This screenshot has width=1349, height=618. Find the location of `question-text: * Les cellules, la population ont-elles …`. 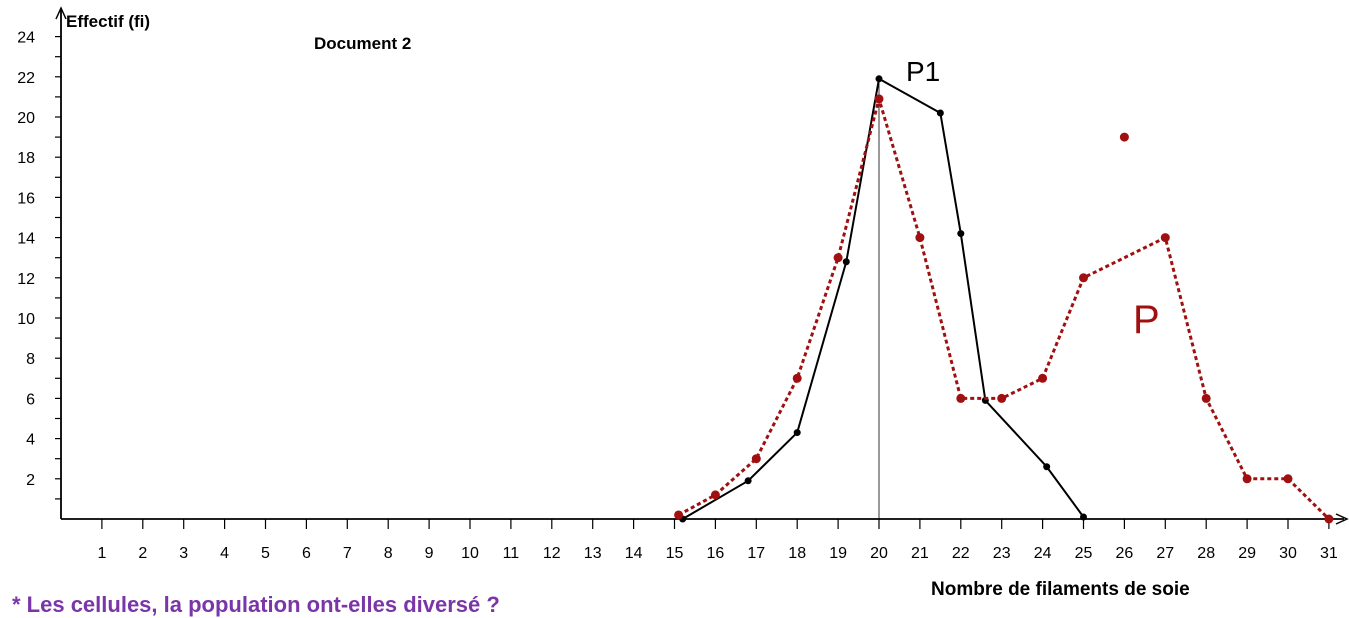

question-text: * Les cellules, la population ont-elles … is located at coordinates (256, 604).